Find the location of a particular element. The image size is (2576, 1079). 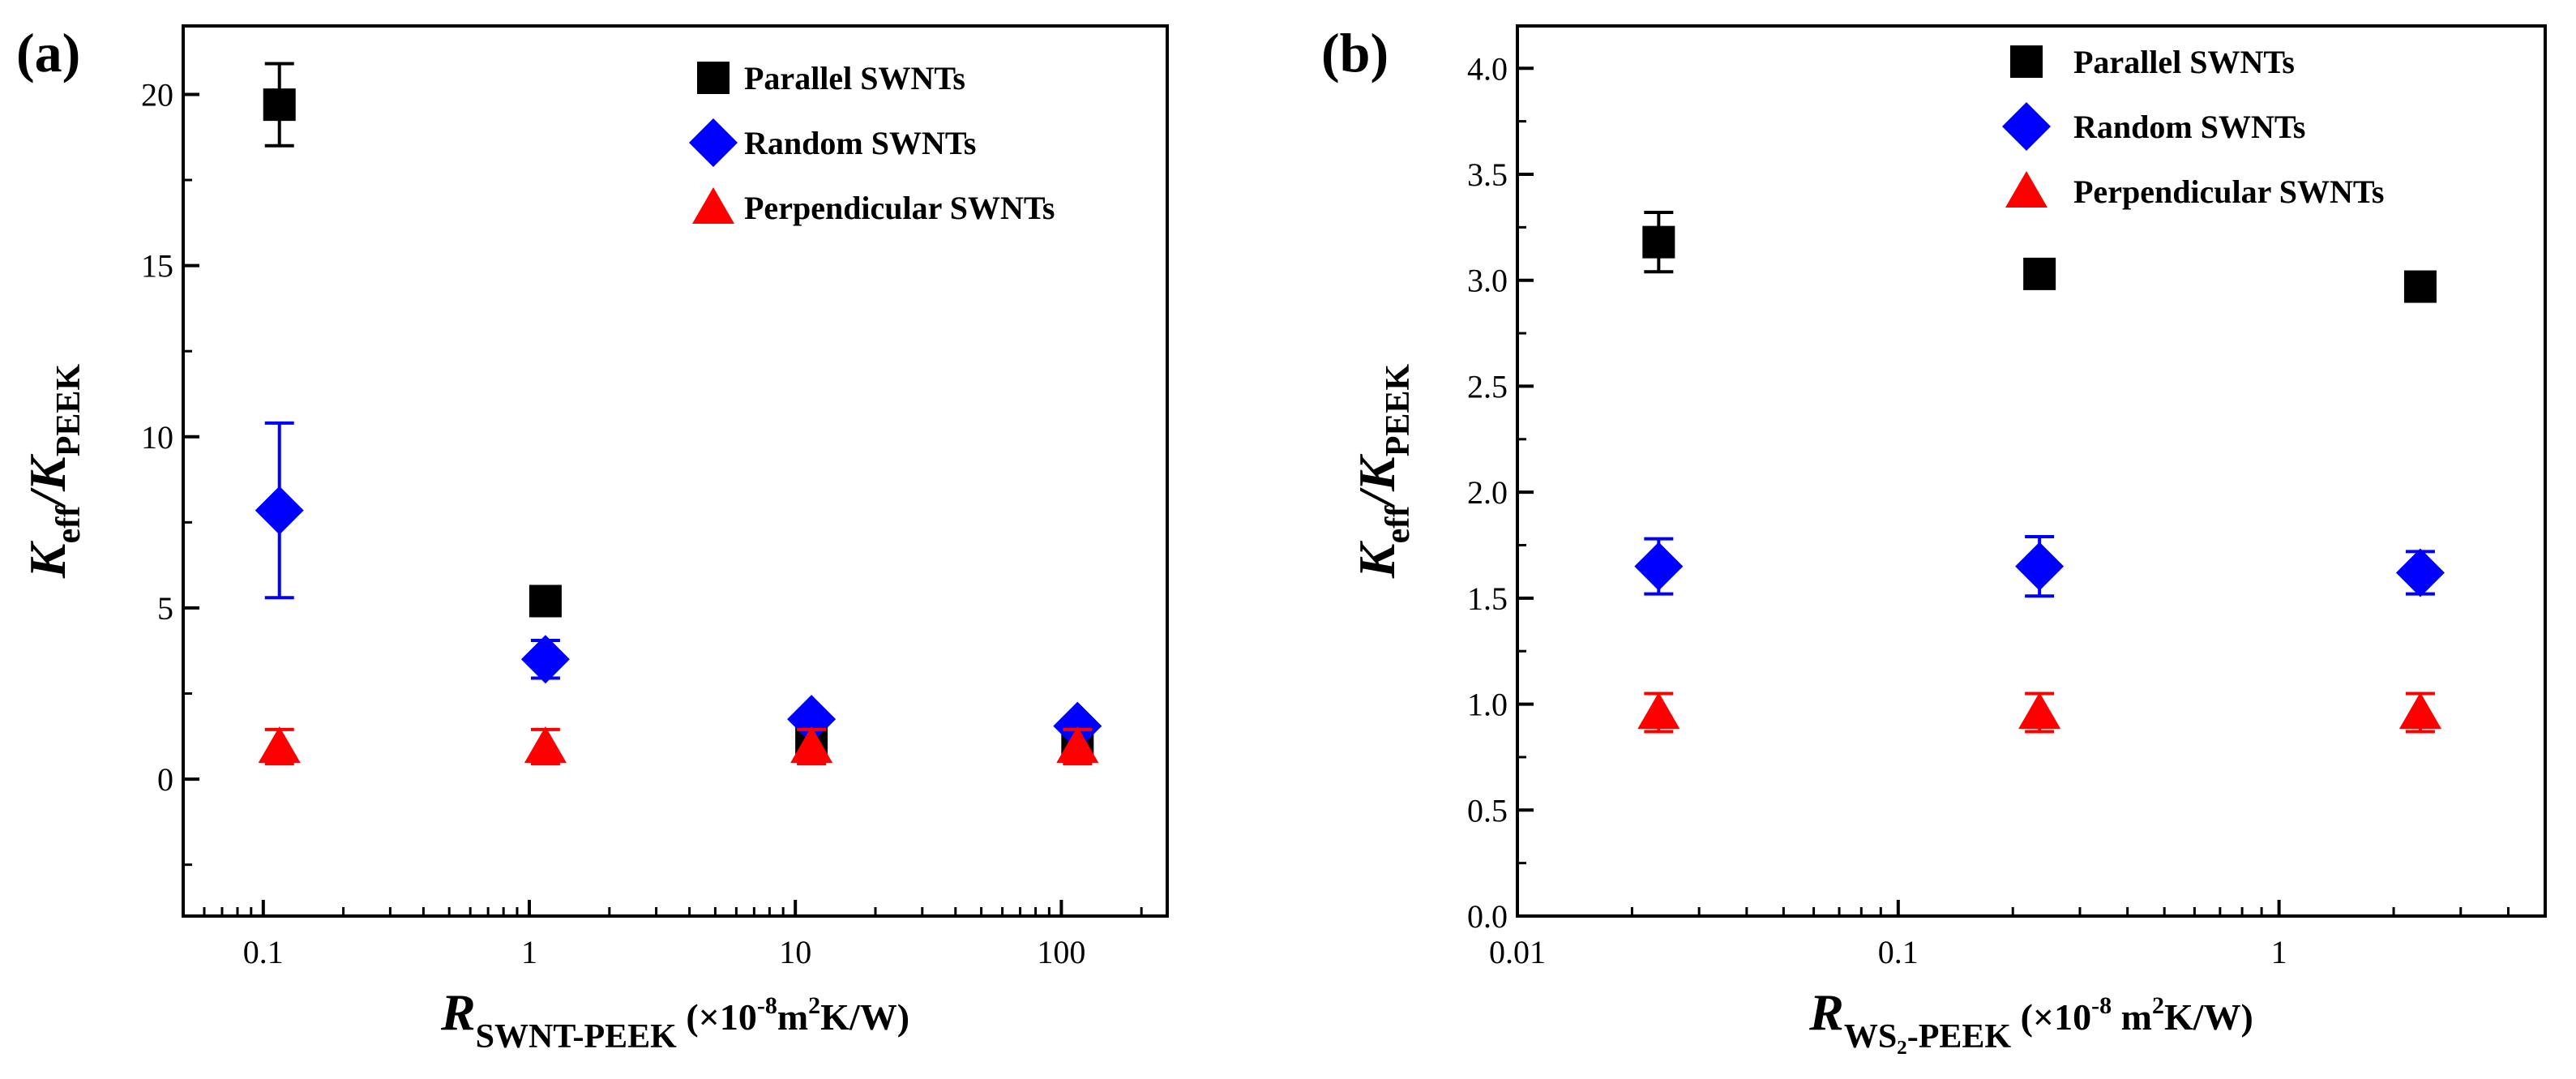

x-tick-label: 100 is located at coordinates (1061, 952).